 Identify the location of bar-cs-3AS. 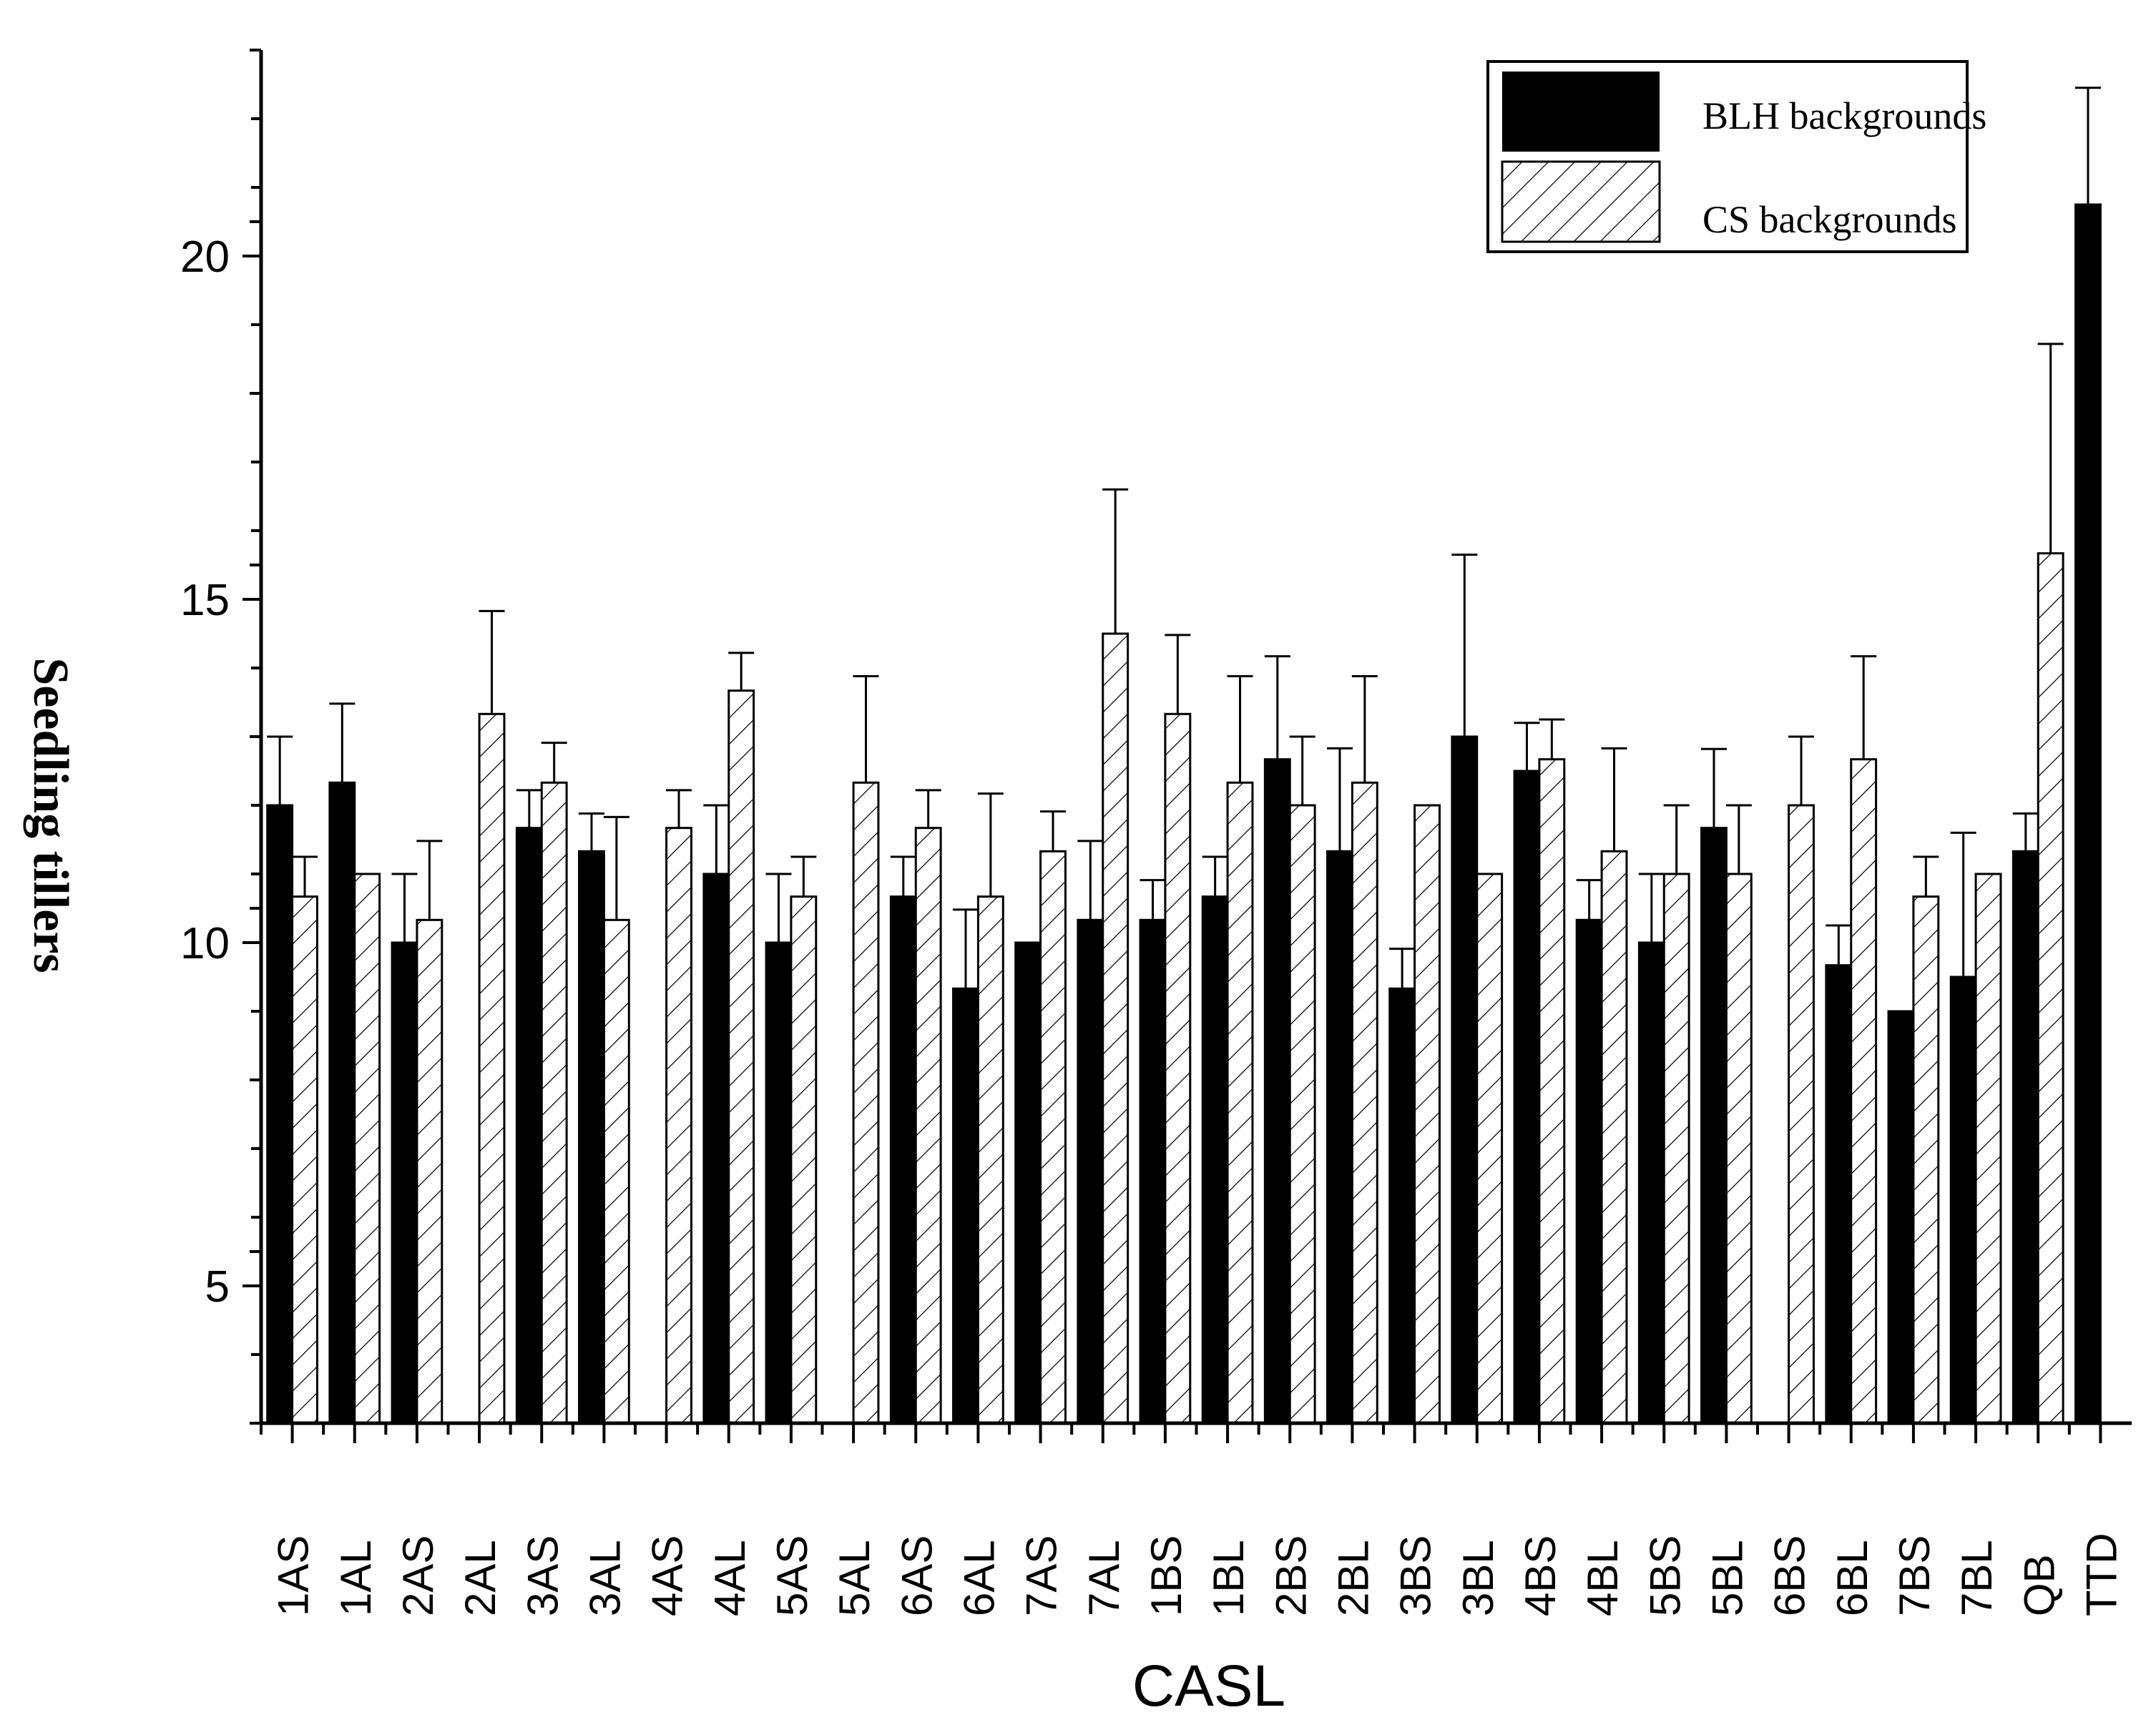
(554, 1103).